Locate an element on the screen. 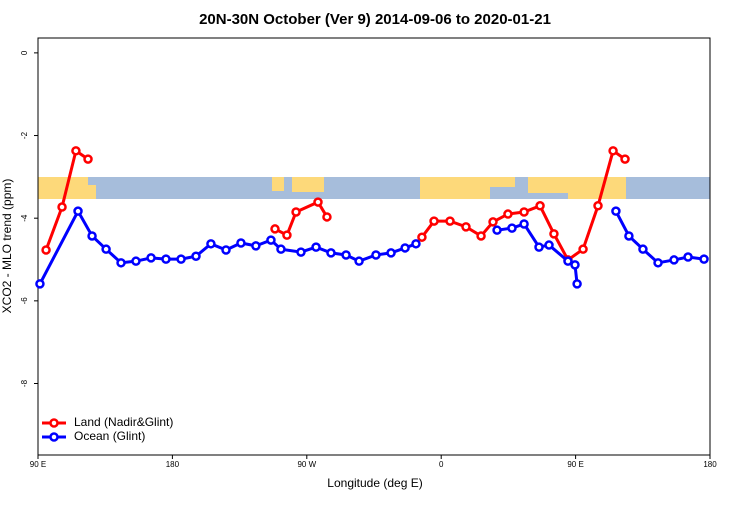 Image resolution: width=750 pixels, height=505 pixels. series-line is located at coordinates (371, 246).